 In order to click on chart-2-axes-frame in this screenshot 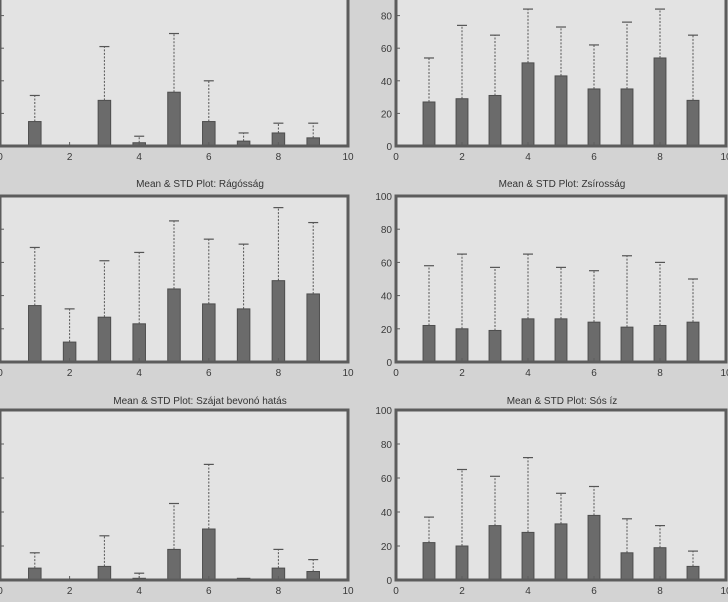, I will do `click(561, 74)`.